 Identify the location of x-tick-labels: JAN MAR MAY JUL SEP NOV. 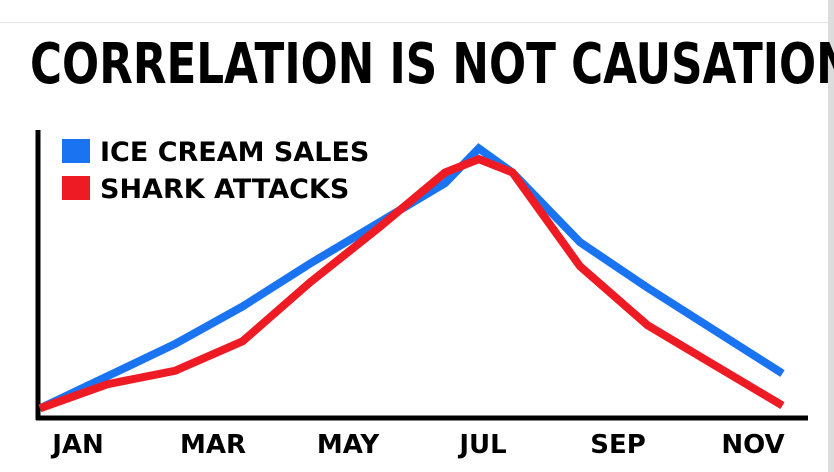
(417, 445).